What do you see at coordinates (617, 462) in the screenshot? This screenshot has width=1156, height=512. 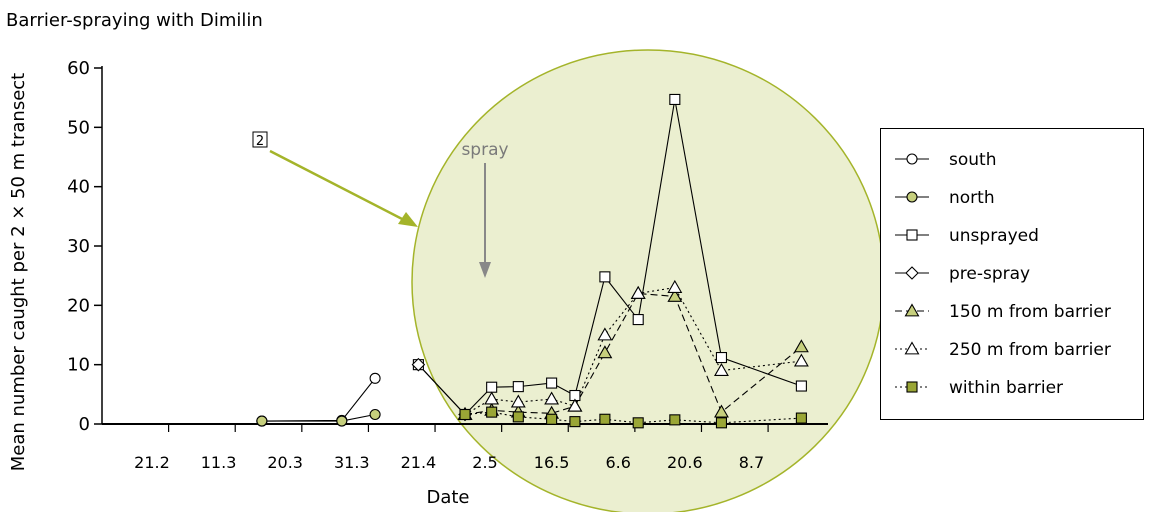 I see `x-tick-label: 6.6` at bounding box center [617, 462].